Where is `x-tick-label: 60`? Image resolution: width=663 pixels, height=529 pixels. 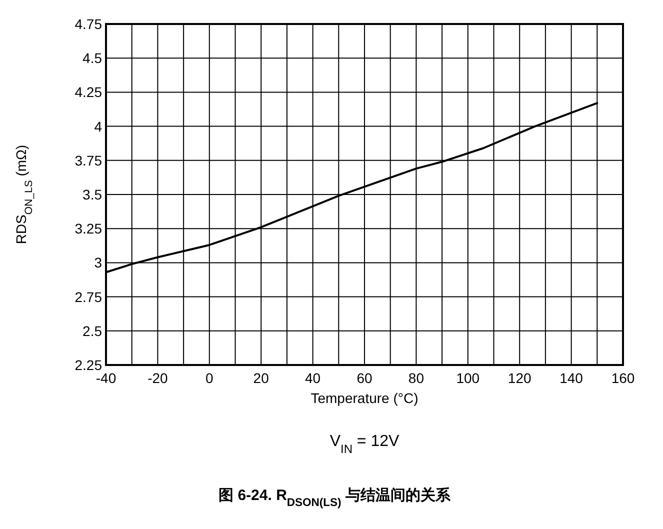
x-tick-label: 60 is located at coordinates (364, 378).